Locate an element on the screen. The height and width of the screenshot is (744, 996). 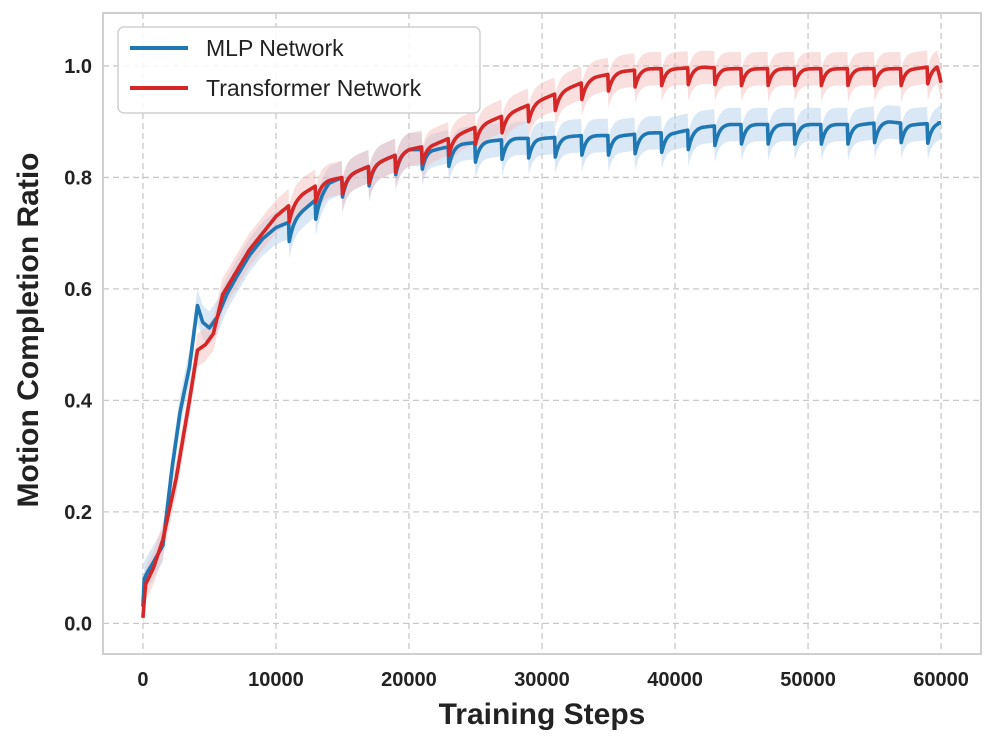
y-tick-label: 0.2 is located at coordinates (78, 513).